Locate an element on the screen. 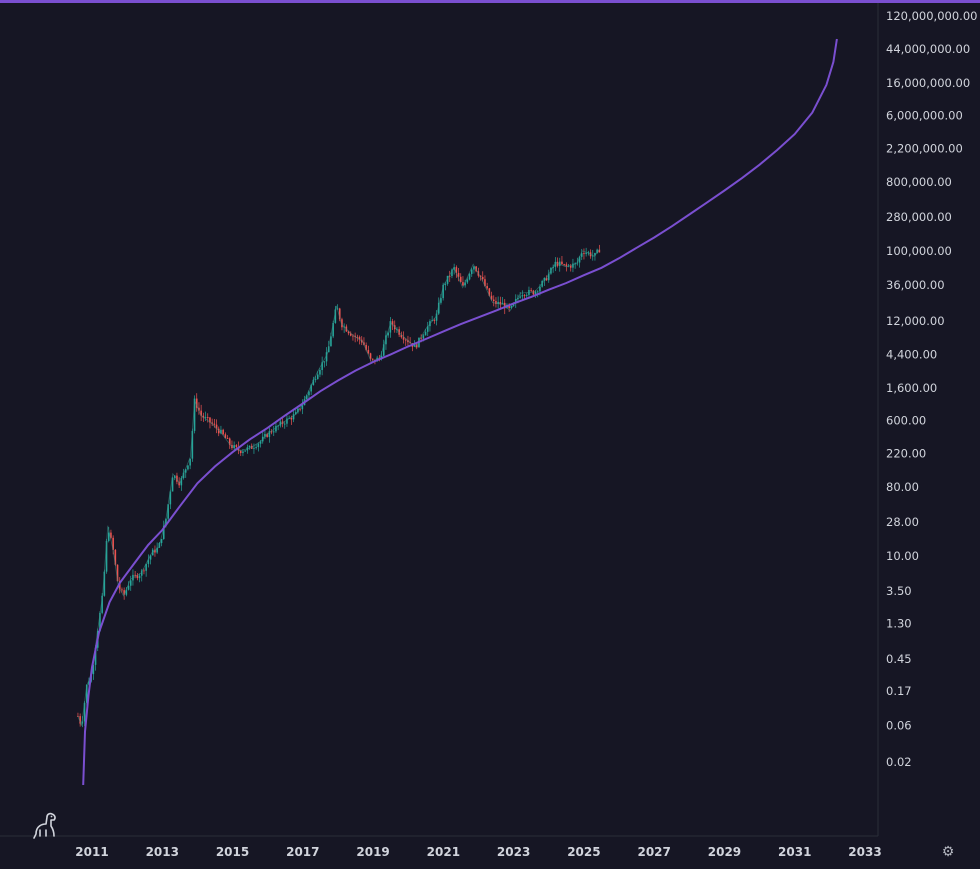 The width and height of the screenshot is (980, 869). y-tick-label: 1,600.00 is located at coordinates (911, 388).